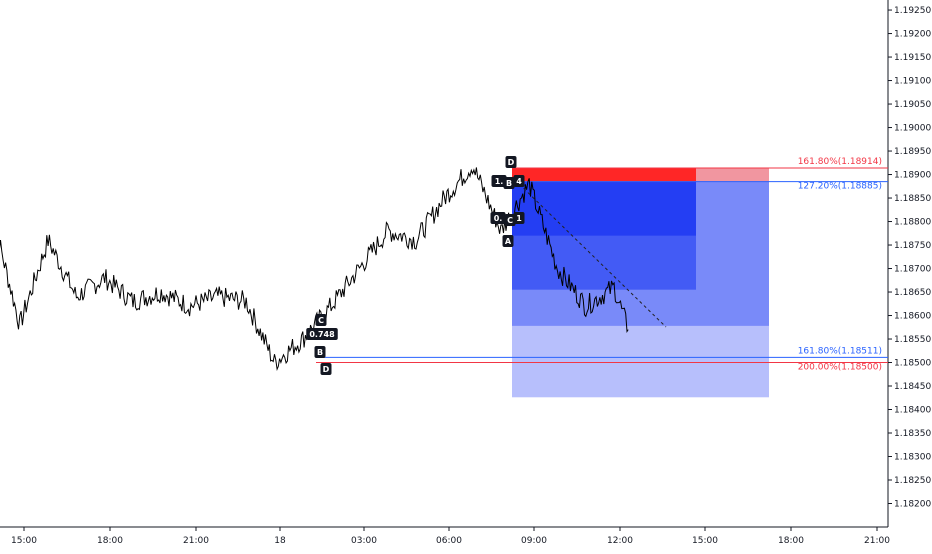 The width and height of the screenshot is (932, 554). I want to click on fib-level-label: 161.80%(1.18914), so click(840, 162).